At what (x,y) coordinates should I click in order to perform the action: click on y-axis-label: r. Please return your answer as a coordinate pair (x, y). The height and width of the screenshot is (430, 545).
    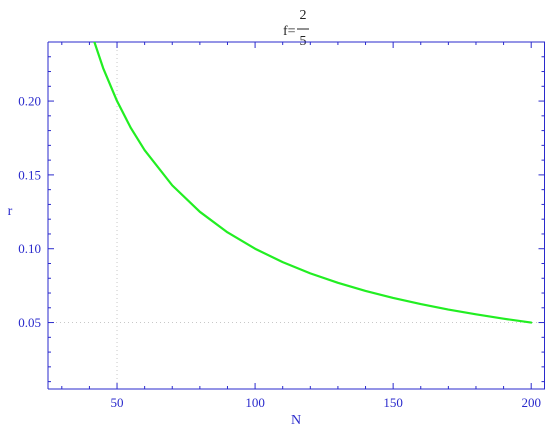
    Looking at the image, I should click on (10, 211).